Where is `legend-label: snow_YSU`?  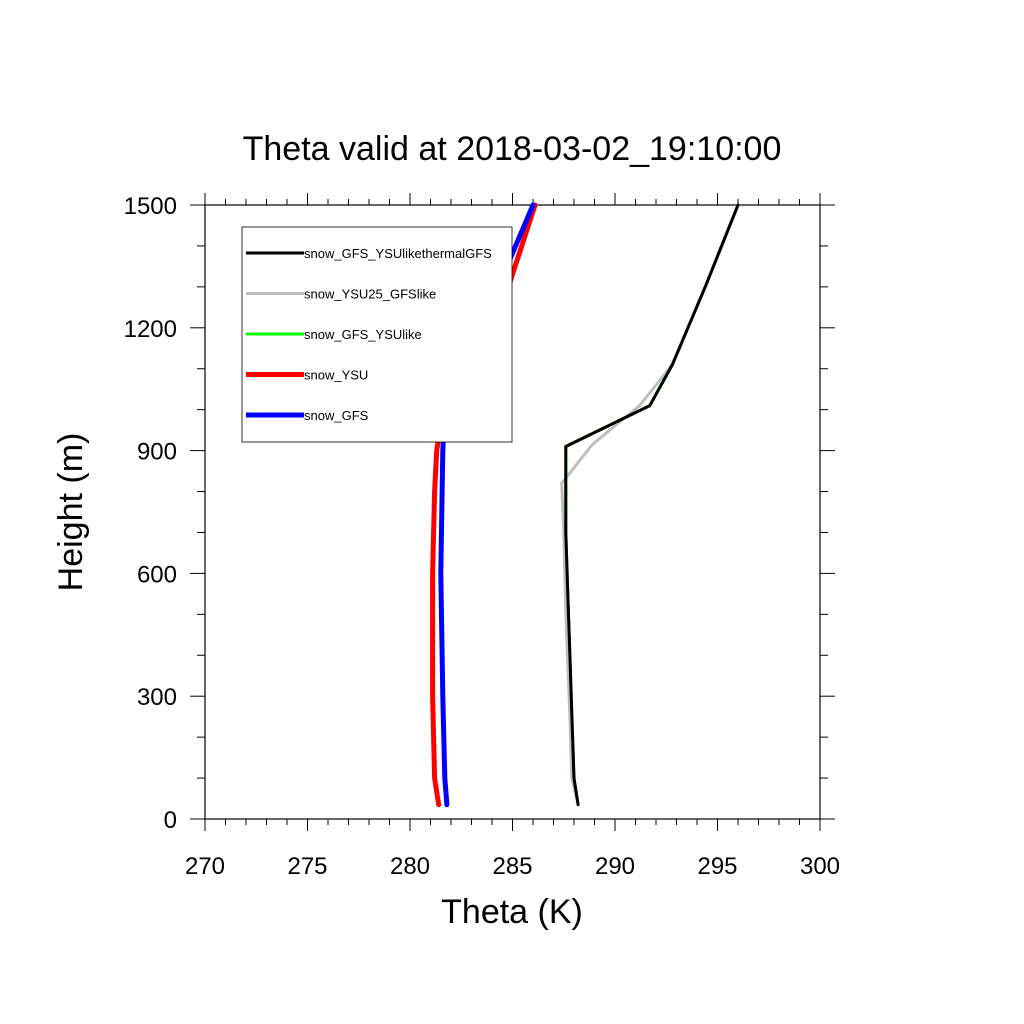
legend-label: snow_YSU is located at coordinates (336, 375).